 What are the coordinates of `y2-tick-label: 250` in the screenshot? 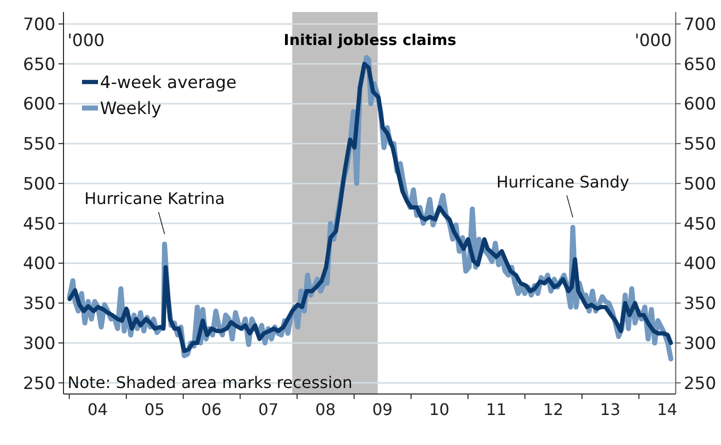 It's located at (700, 384).